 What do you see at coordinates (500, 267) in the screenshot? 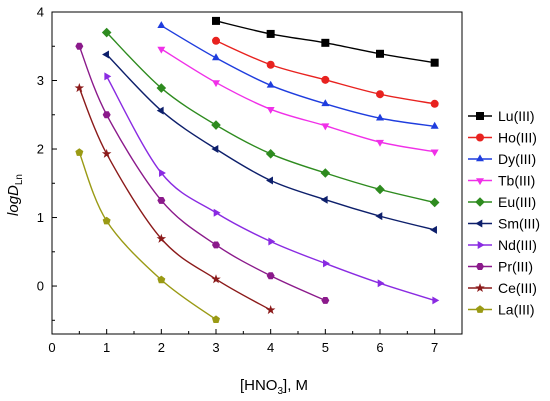
I see `legend-item-priii: Pr(III)` at bounding box center [500, 267].